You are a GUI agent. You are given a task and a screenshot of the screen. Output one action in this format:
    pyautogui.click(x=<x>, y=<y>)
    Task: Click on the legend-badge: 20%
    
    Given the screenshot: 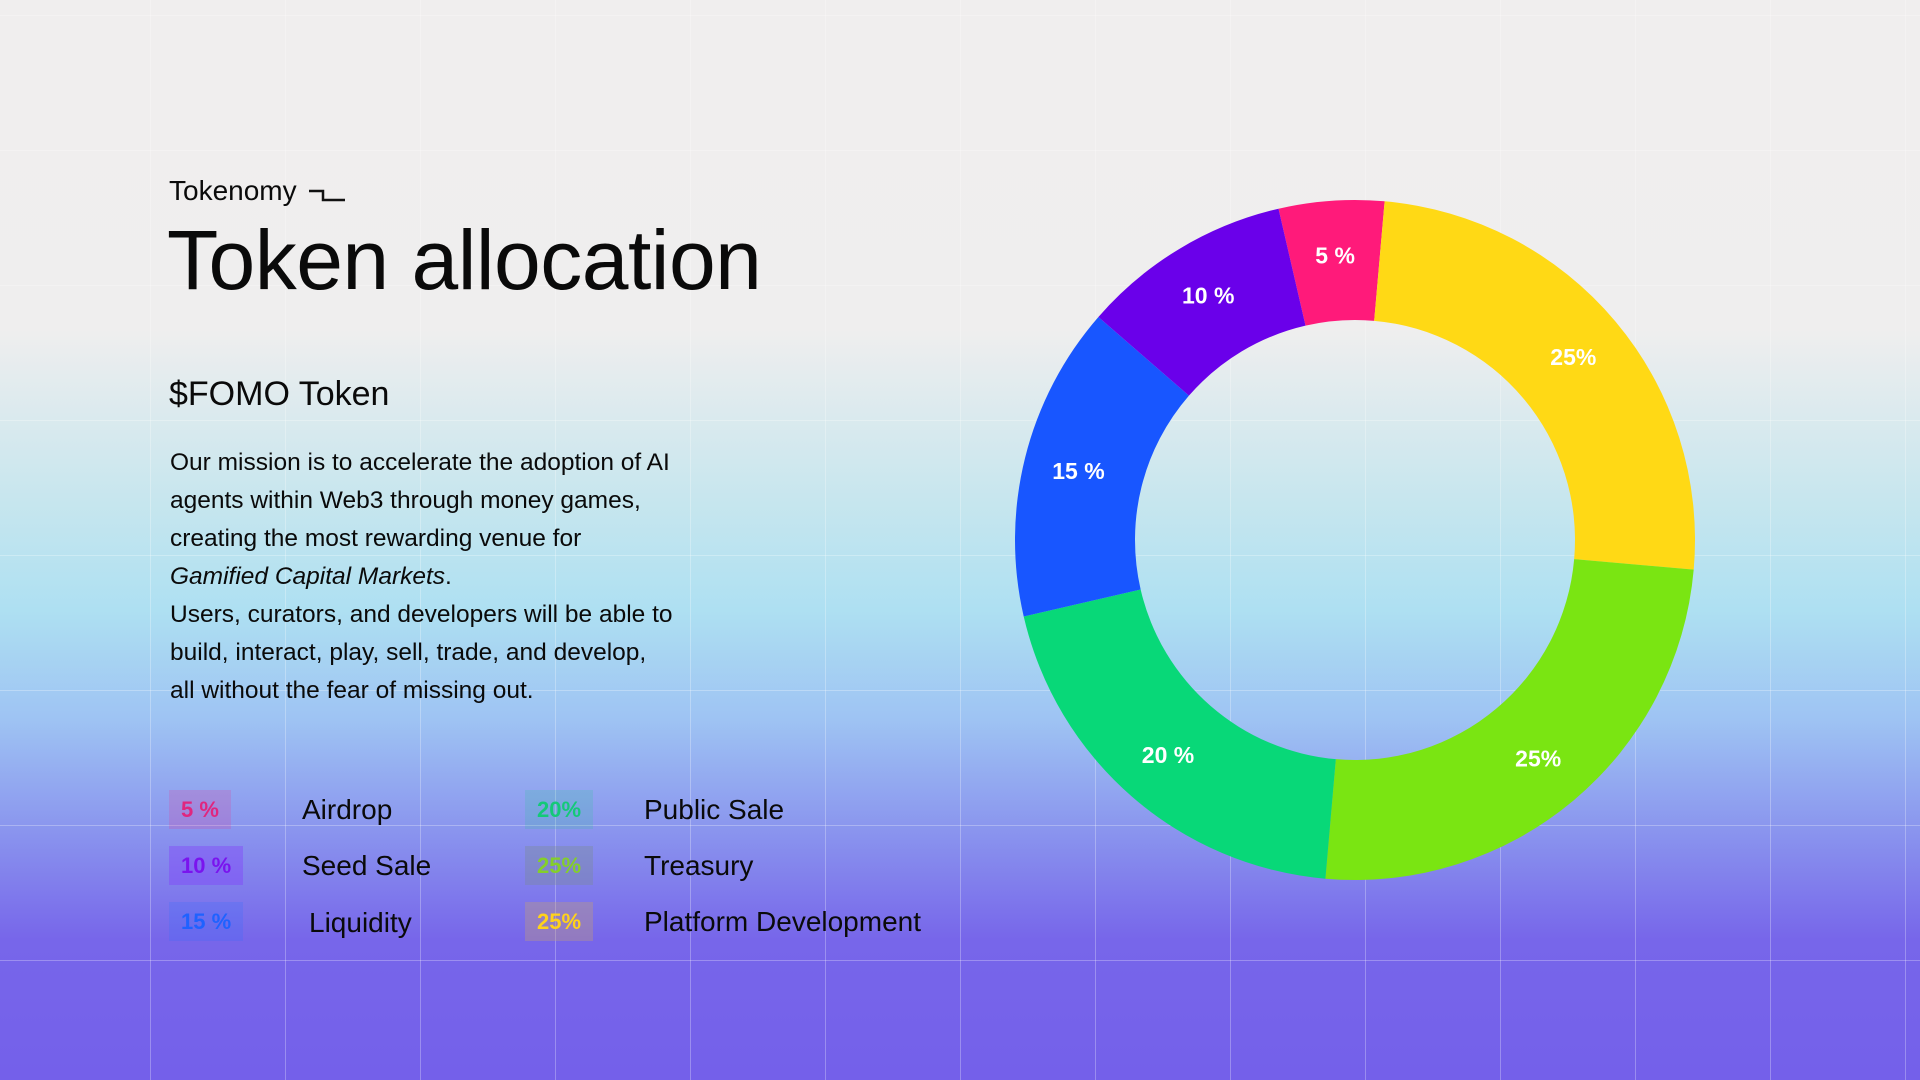 What is the action you would take?
    pyautogui.click(x=559, y=809)
    